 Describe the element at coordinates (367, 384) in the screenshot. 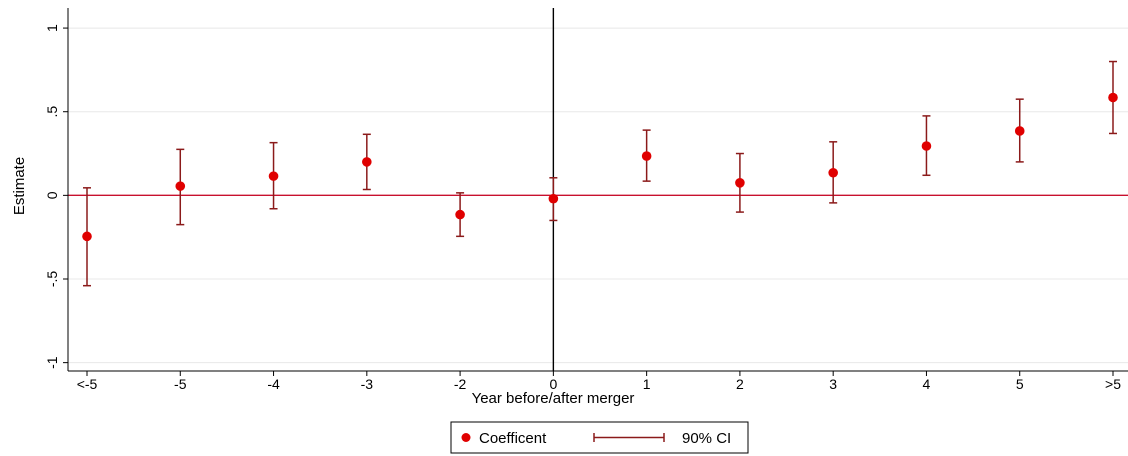

I see `x-tick-label: -3` at that location.